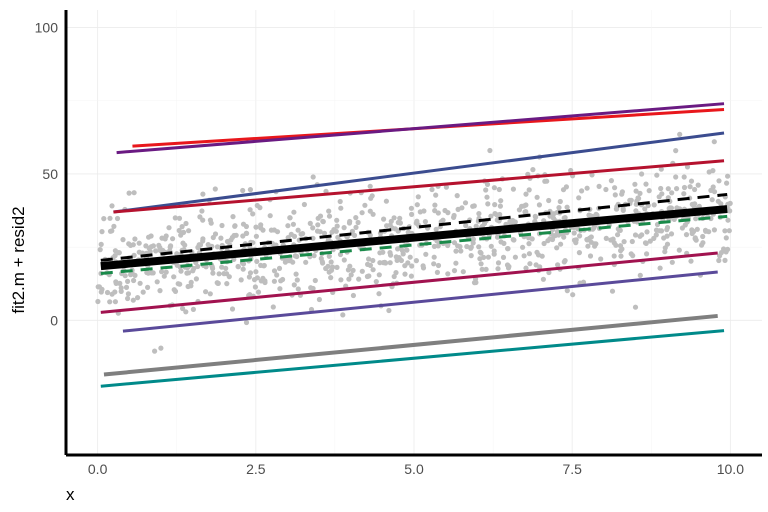 This screenshot has height=512, width=768. What do you see at coordinates (50, 174) in the screenshot?
I see `y-tick-label: 50` at bounding box center [50, 174].